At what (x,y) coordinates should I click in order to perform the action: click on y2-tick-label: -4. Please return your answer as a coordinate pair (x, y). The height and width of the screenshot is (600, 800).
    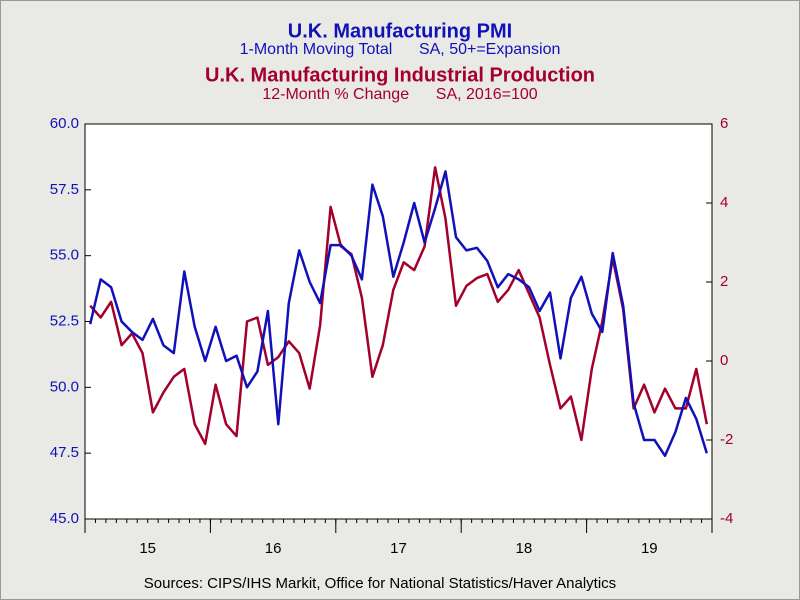
    Looking at the image, I should click on (726, 518).